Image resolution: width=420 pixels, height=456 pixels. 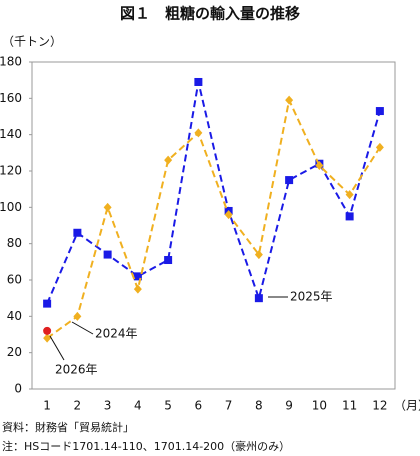 I want to click on x-tick-label: 1, so click(x=47, y=406).